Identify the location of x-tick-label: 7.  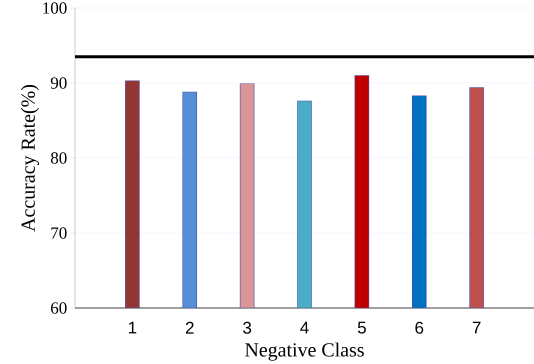
(476, 328).